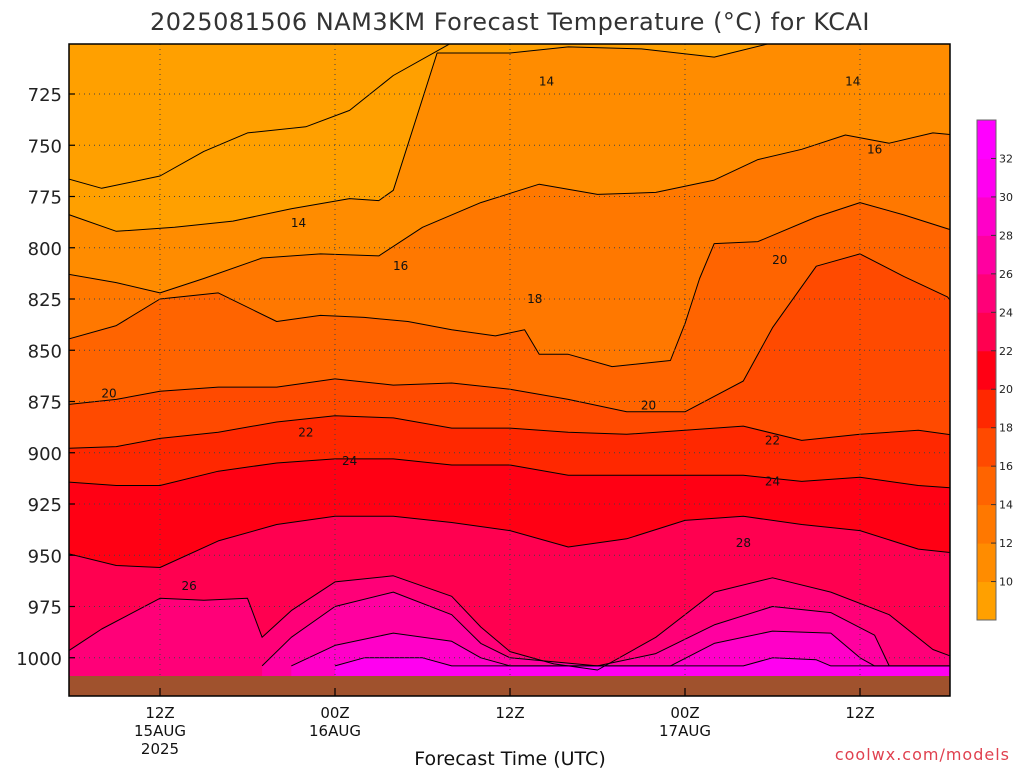 This screenshot has height=768, width=1024. Describe the element at coordinates (45, 454) in the screenshot. I see `y-tick-label: 900` at that location.